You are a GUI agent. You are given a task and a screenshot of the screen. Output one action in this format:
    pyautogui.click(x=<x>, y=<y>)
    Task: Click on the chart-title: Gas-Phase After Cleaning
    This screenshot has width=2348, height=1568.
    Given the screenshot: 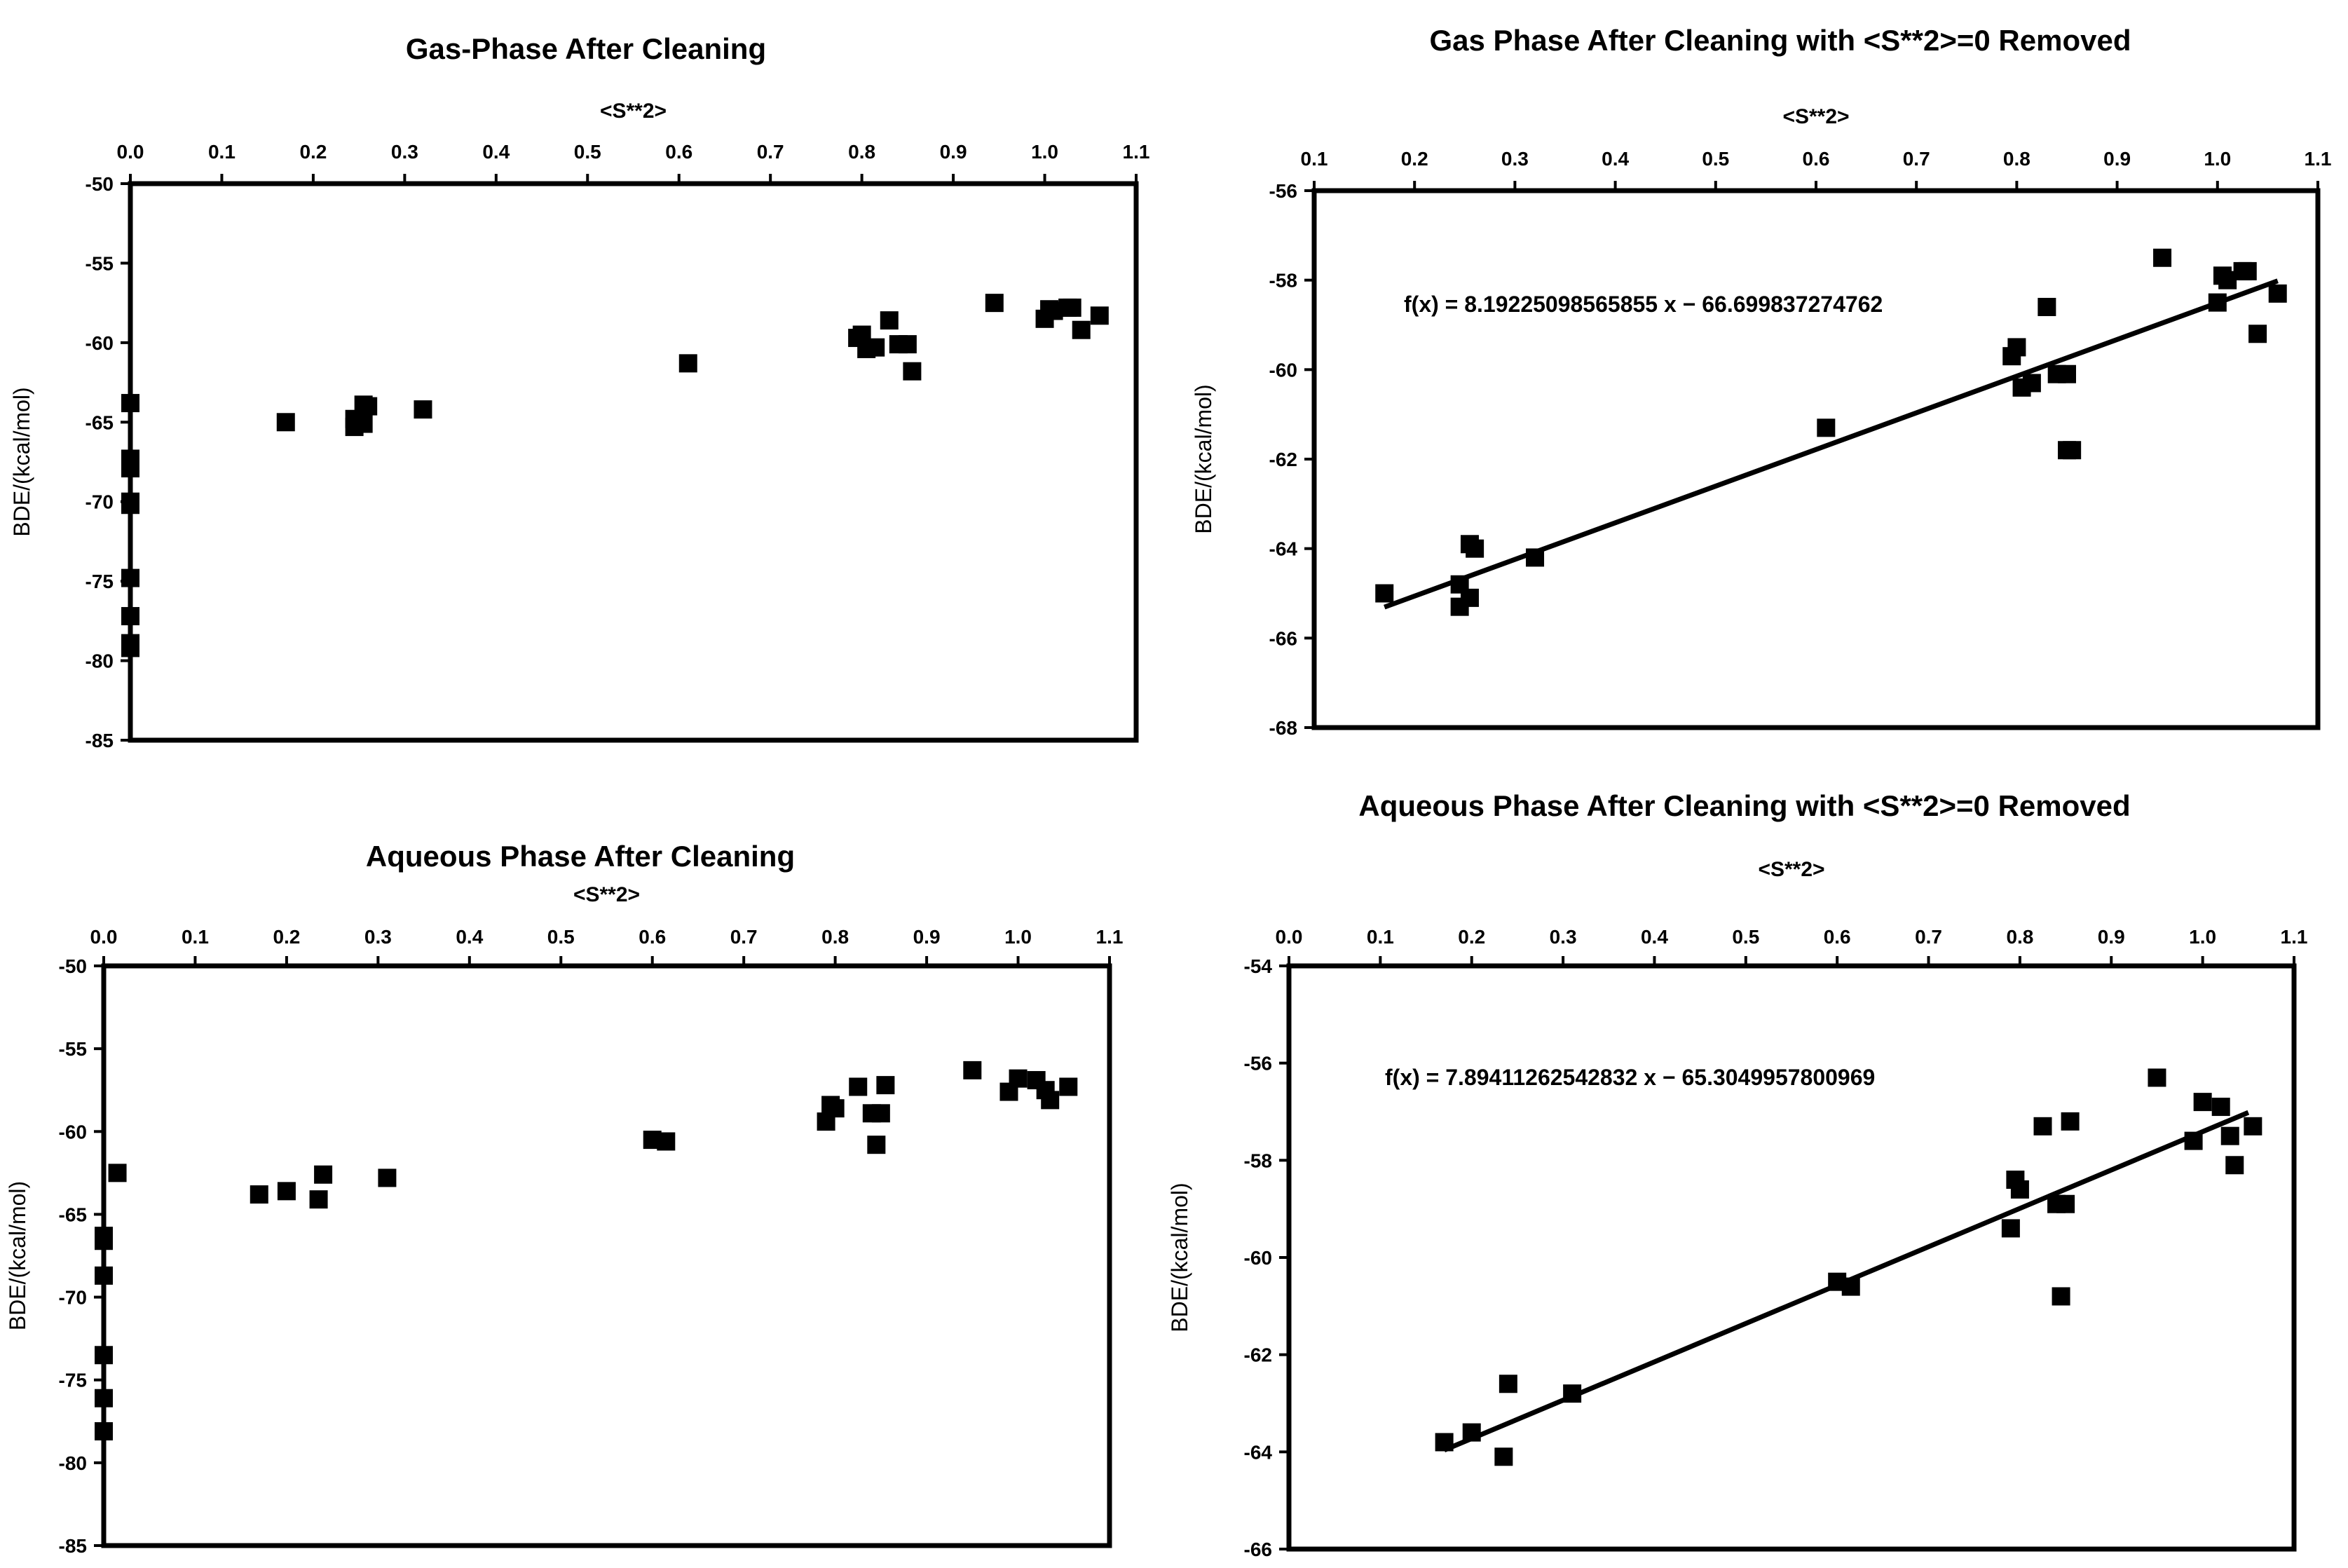 What is the action you would take?
    pyautogui.click(x=586, y=48)
    